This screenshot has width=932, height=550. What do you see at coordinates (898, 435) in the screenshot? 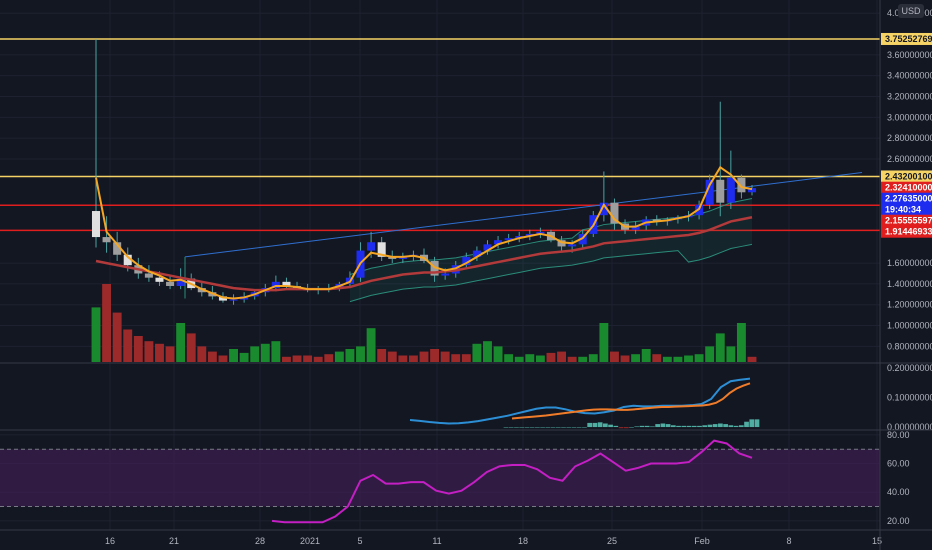
I see `rsi-tick-label: 80.00` at bounding box center [898, 435].